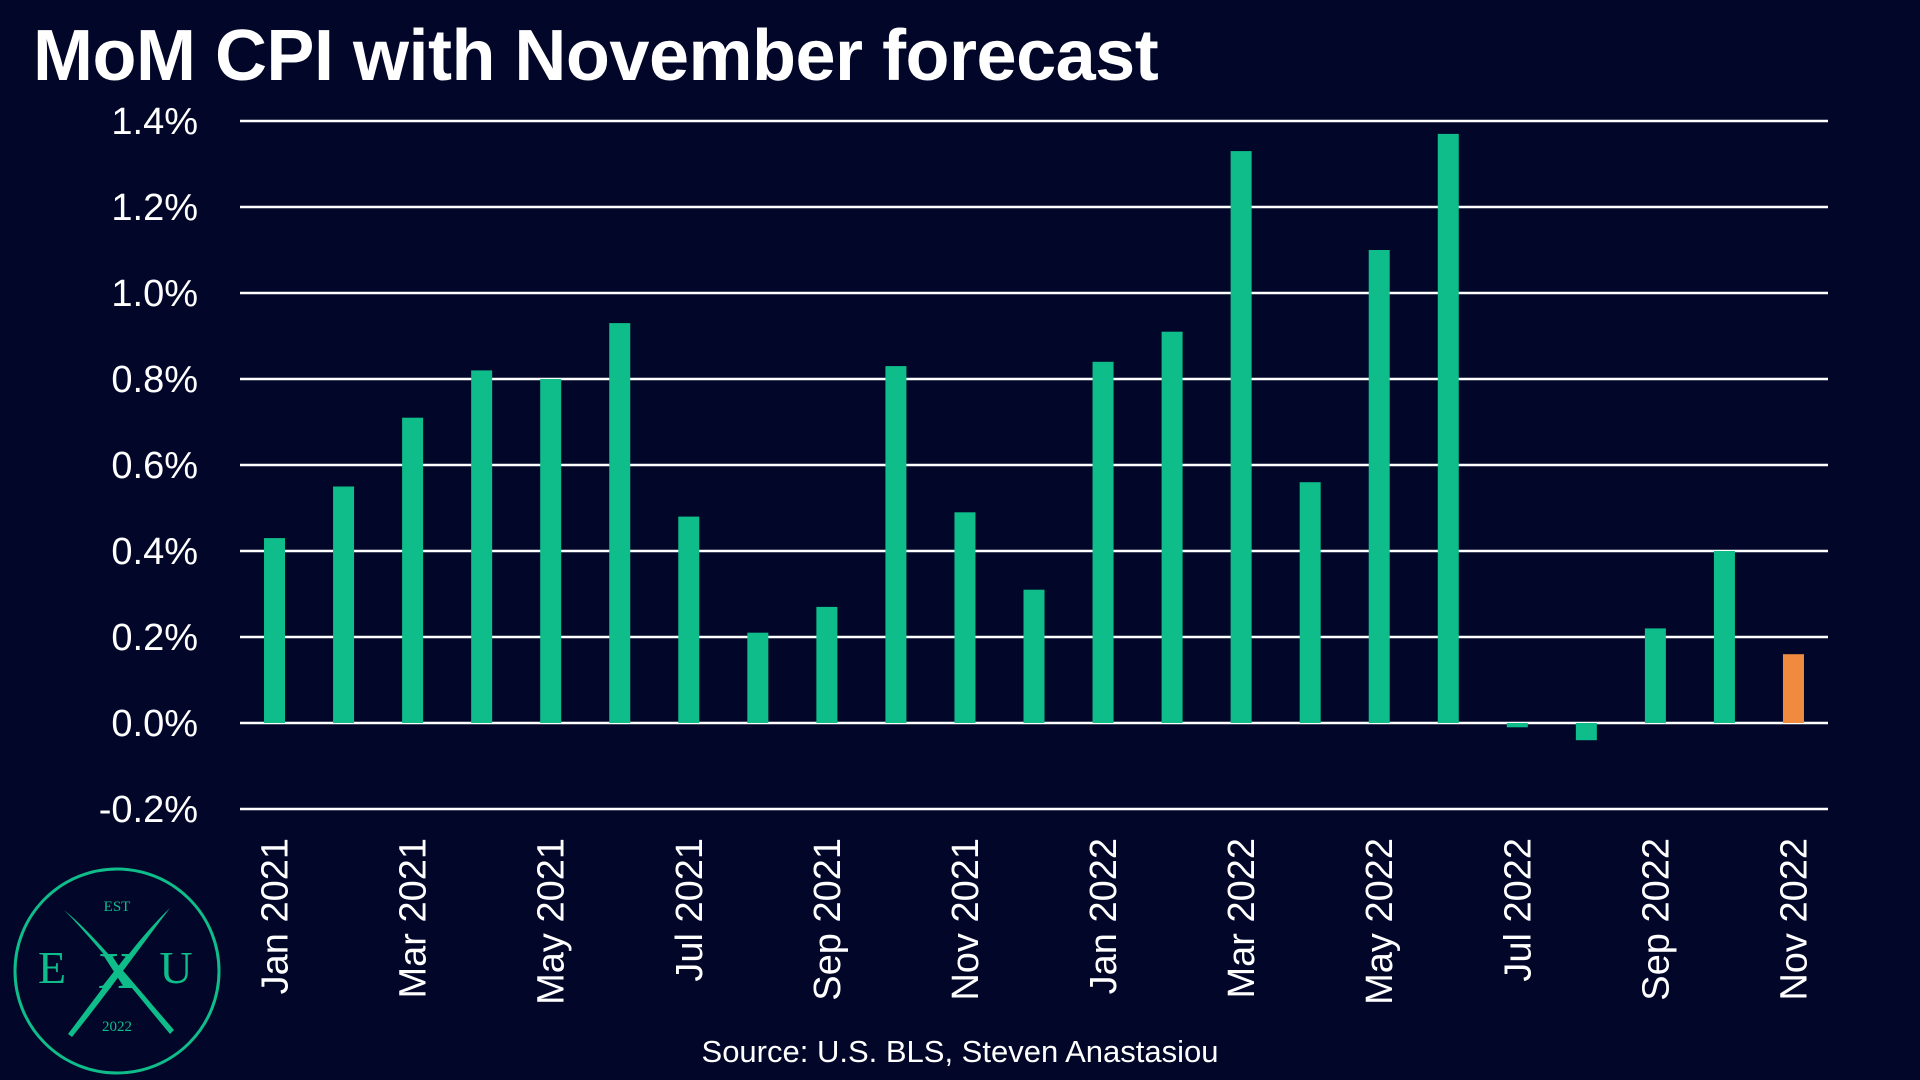 The width and height of the screenshot is (1920, 1080). Describe the element at coordinates (690, 910) in the screenshot. I see `x-tick-label: Jul 2021` at that location.